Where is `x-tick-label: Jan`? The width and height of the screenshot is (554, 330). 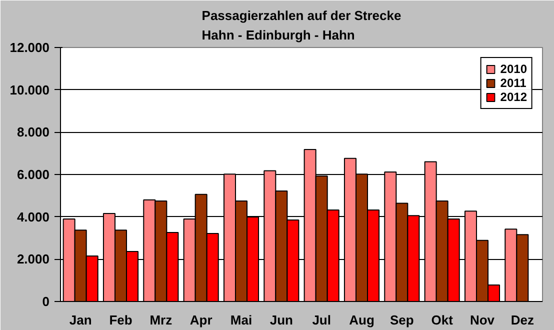 x-tick-label: Jan is located at coordinates (80, 320).